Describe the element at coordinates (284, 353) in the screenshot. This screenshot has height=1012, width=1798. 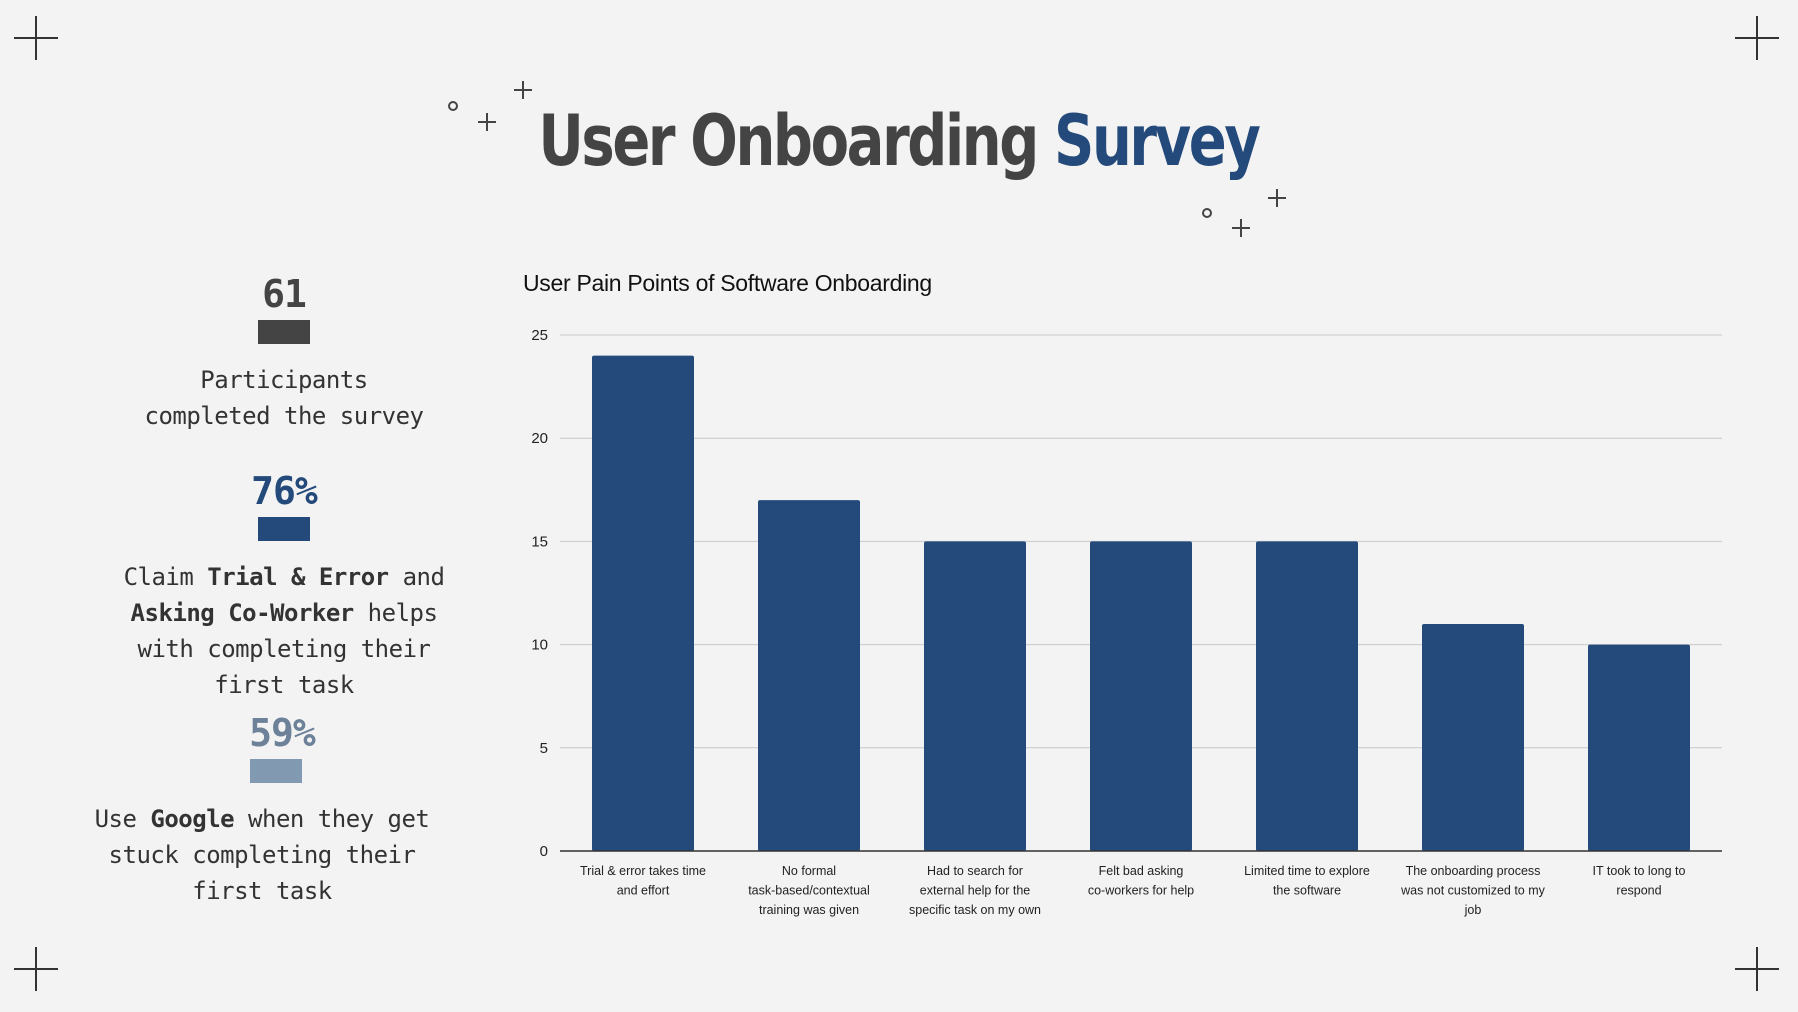
I see `stat-participants: 61 Participants completed the survey` at that location.